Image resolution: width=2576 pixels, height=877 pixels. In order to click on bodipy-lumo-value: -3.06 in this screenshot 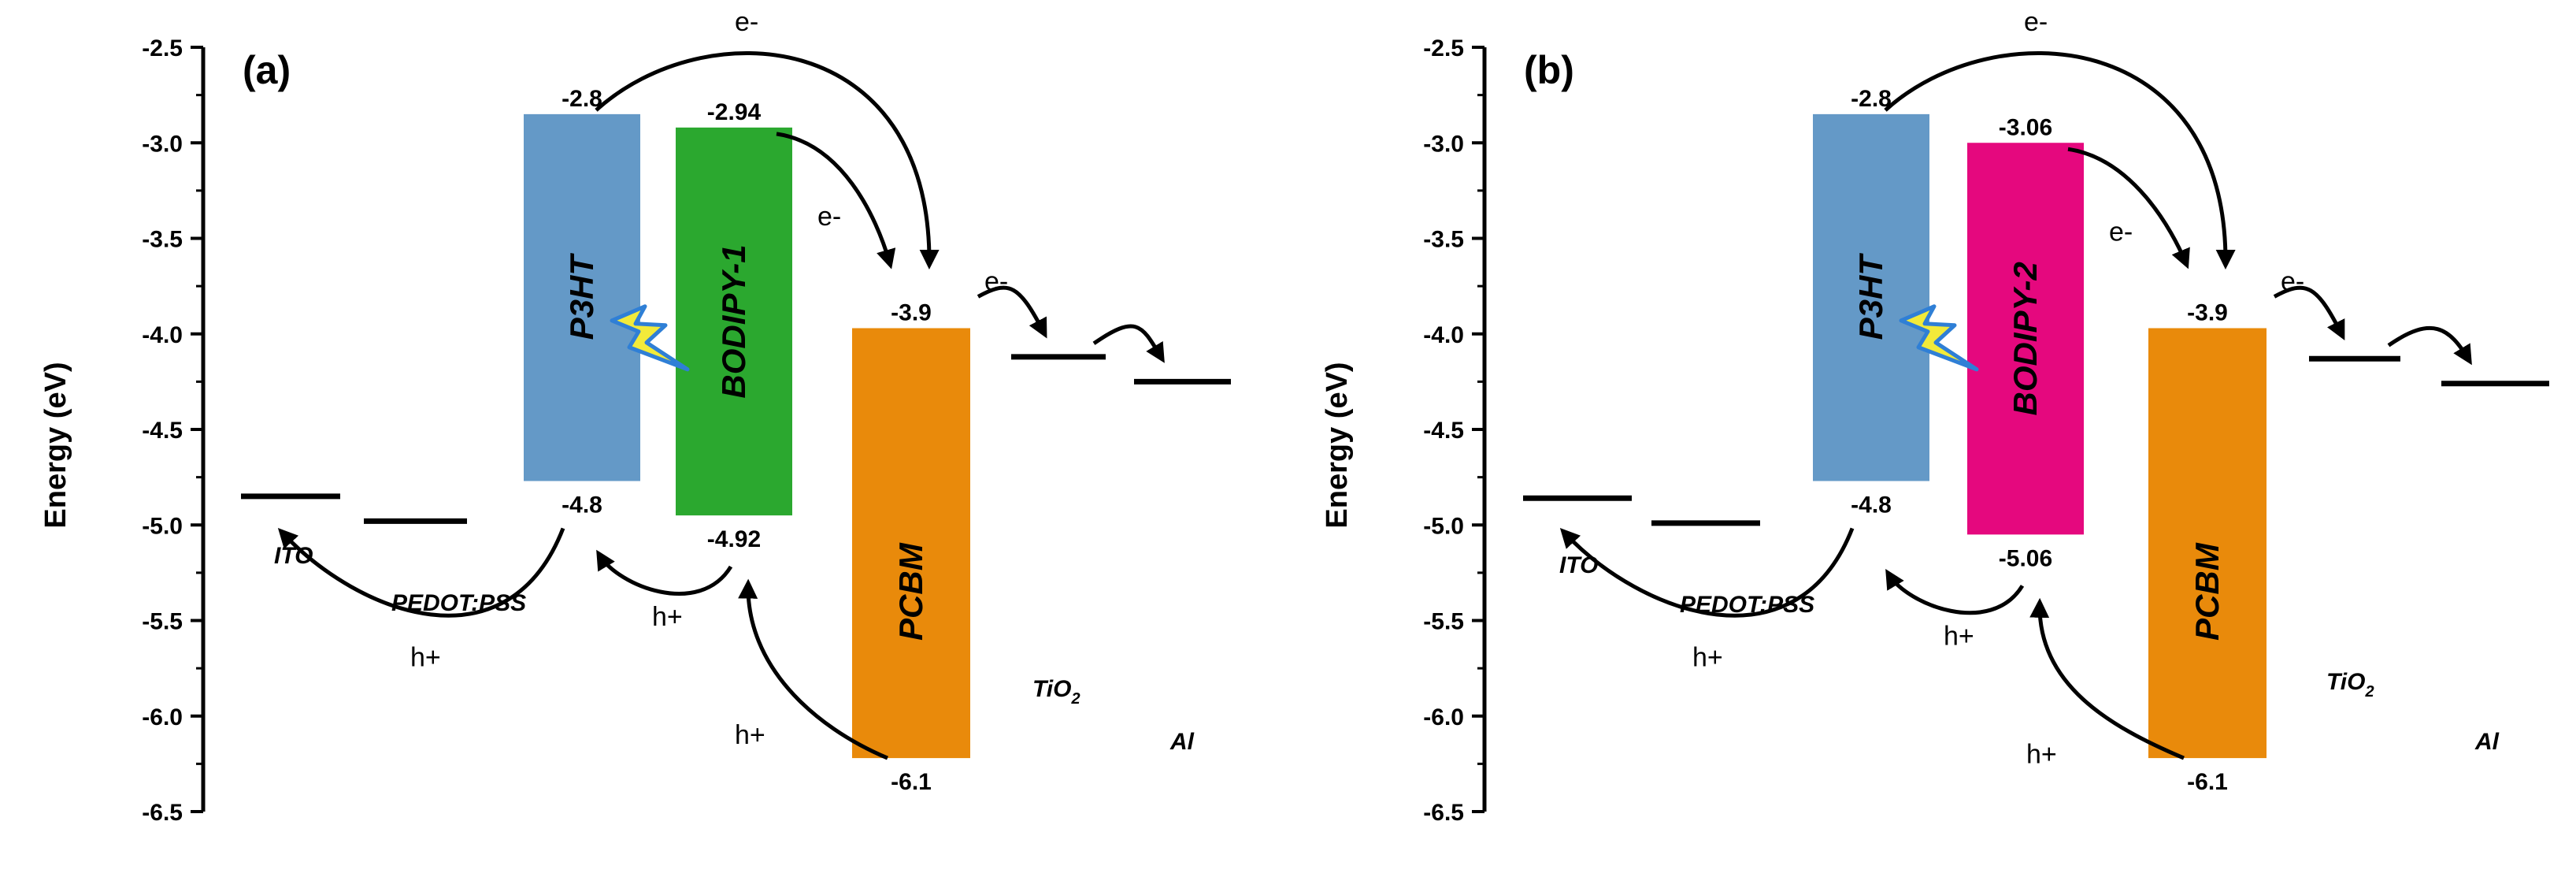, I will do `click(2025, 127)`.